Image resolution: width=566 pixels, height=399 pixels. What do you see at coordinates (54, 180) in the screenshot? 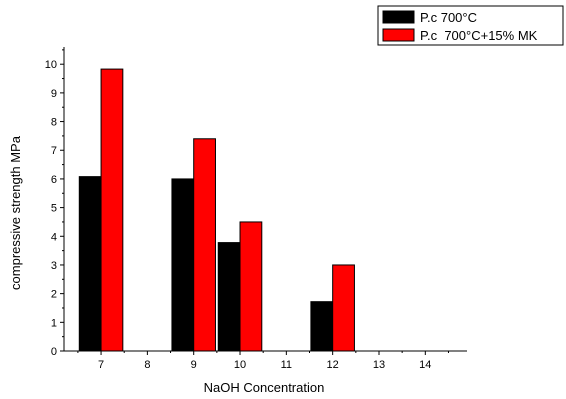
I see `y-tick-label: 6` at bounding box center [54, 180].